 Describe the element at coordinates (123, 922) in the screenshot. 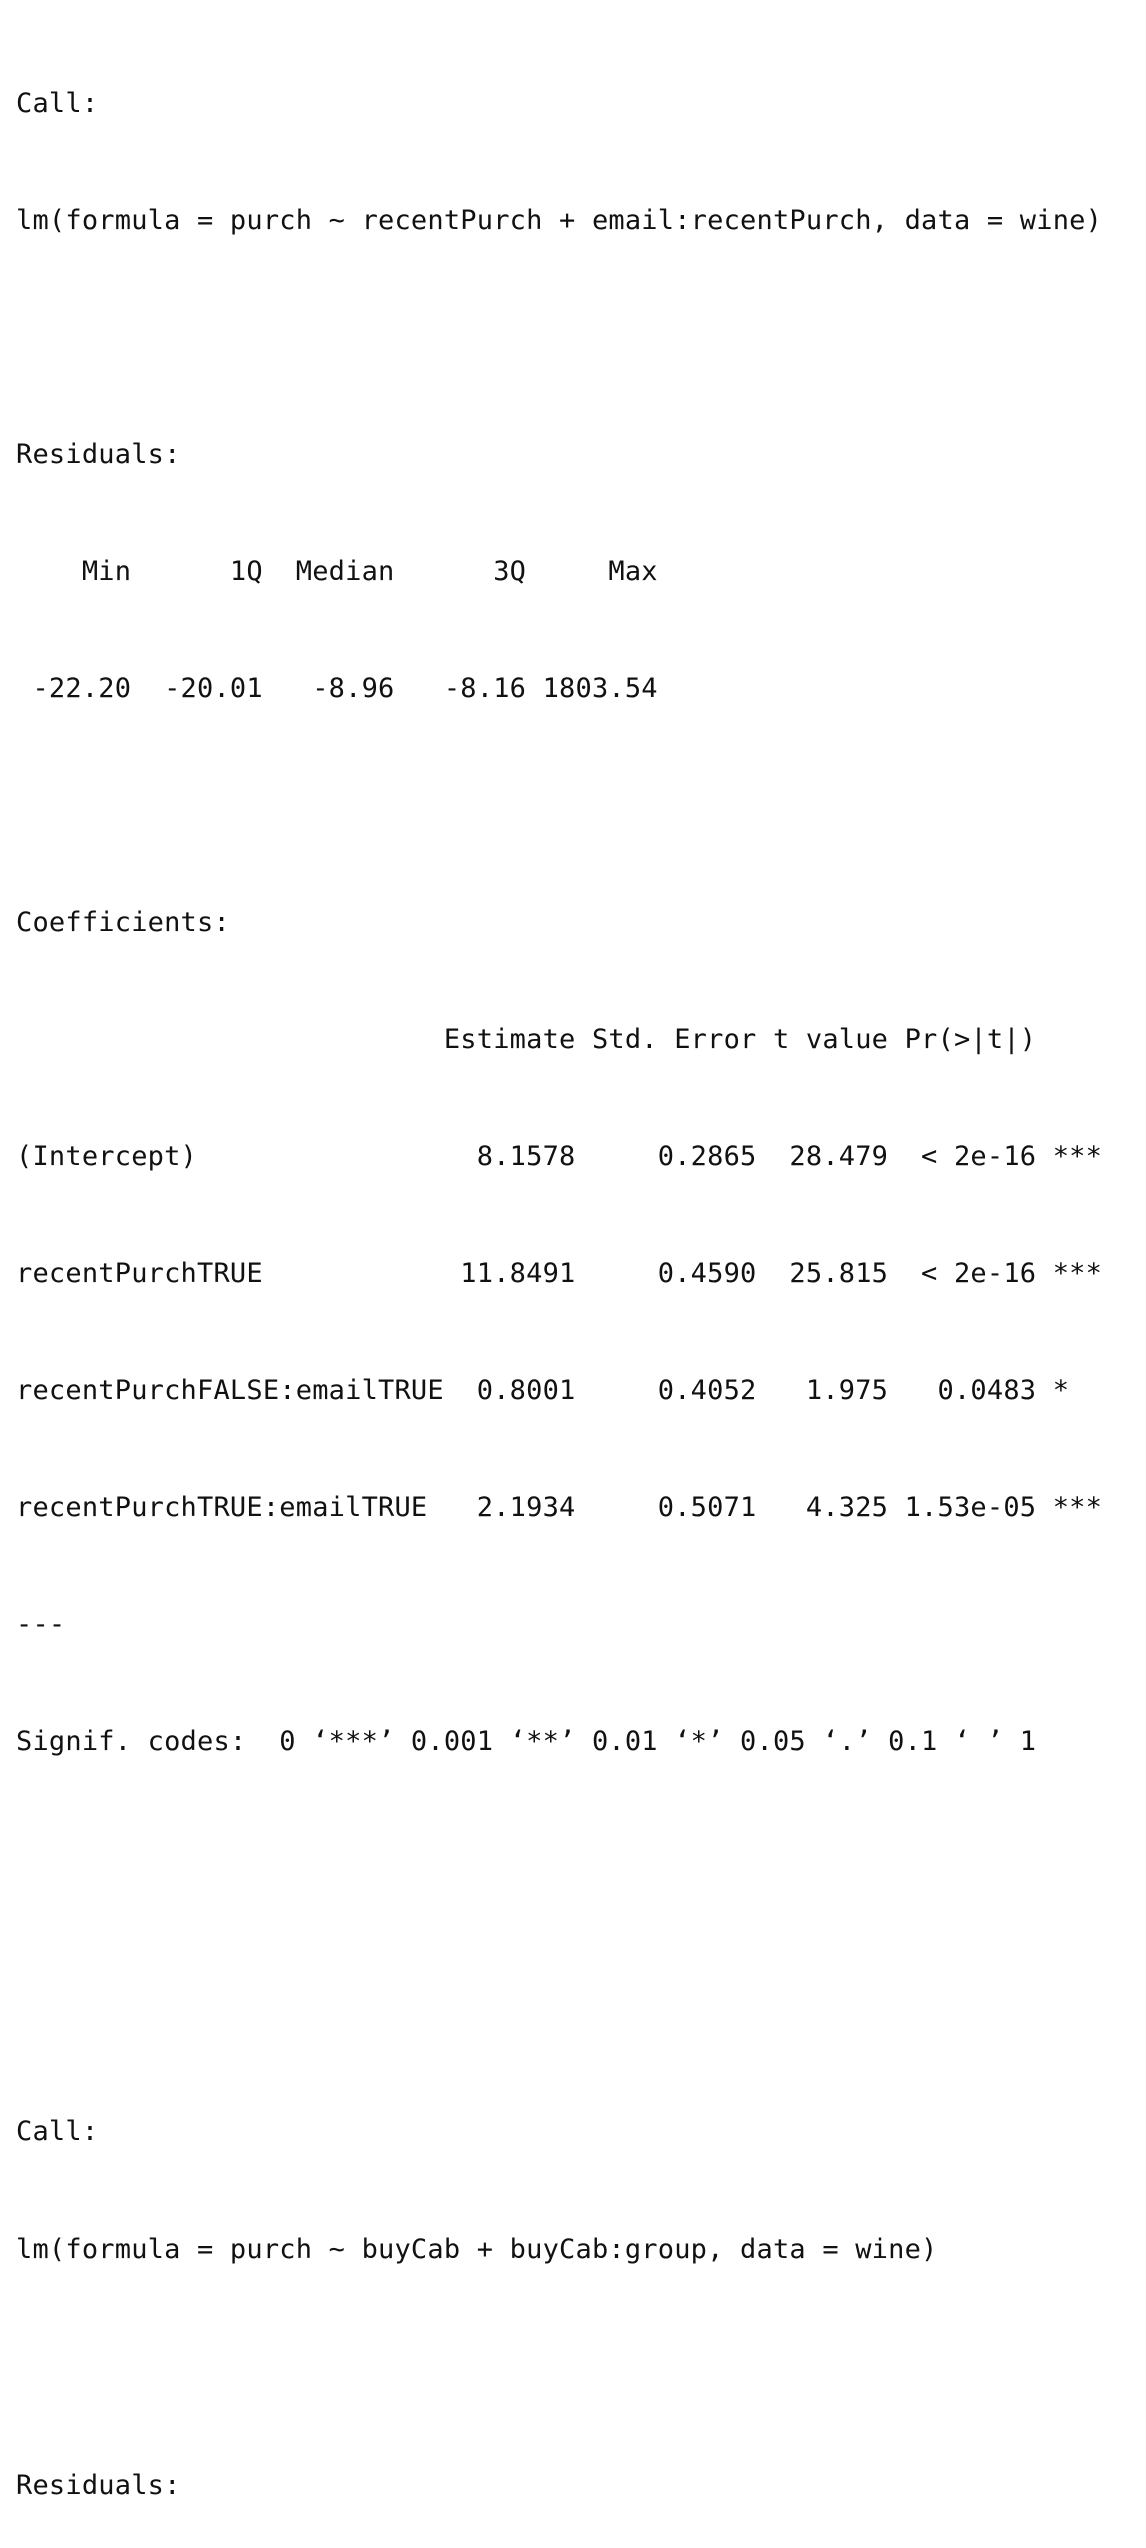

I see `coefficients-label: Coefficients:` at that location.